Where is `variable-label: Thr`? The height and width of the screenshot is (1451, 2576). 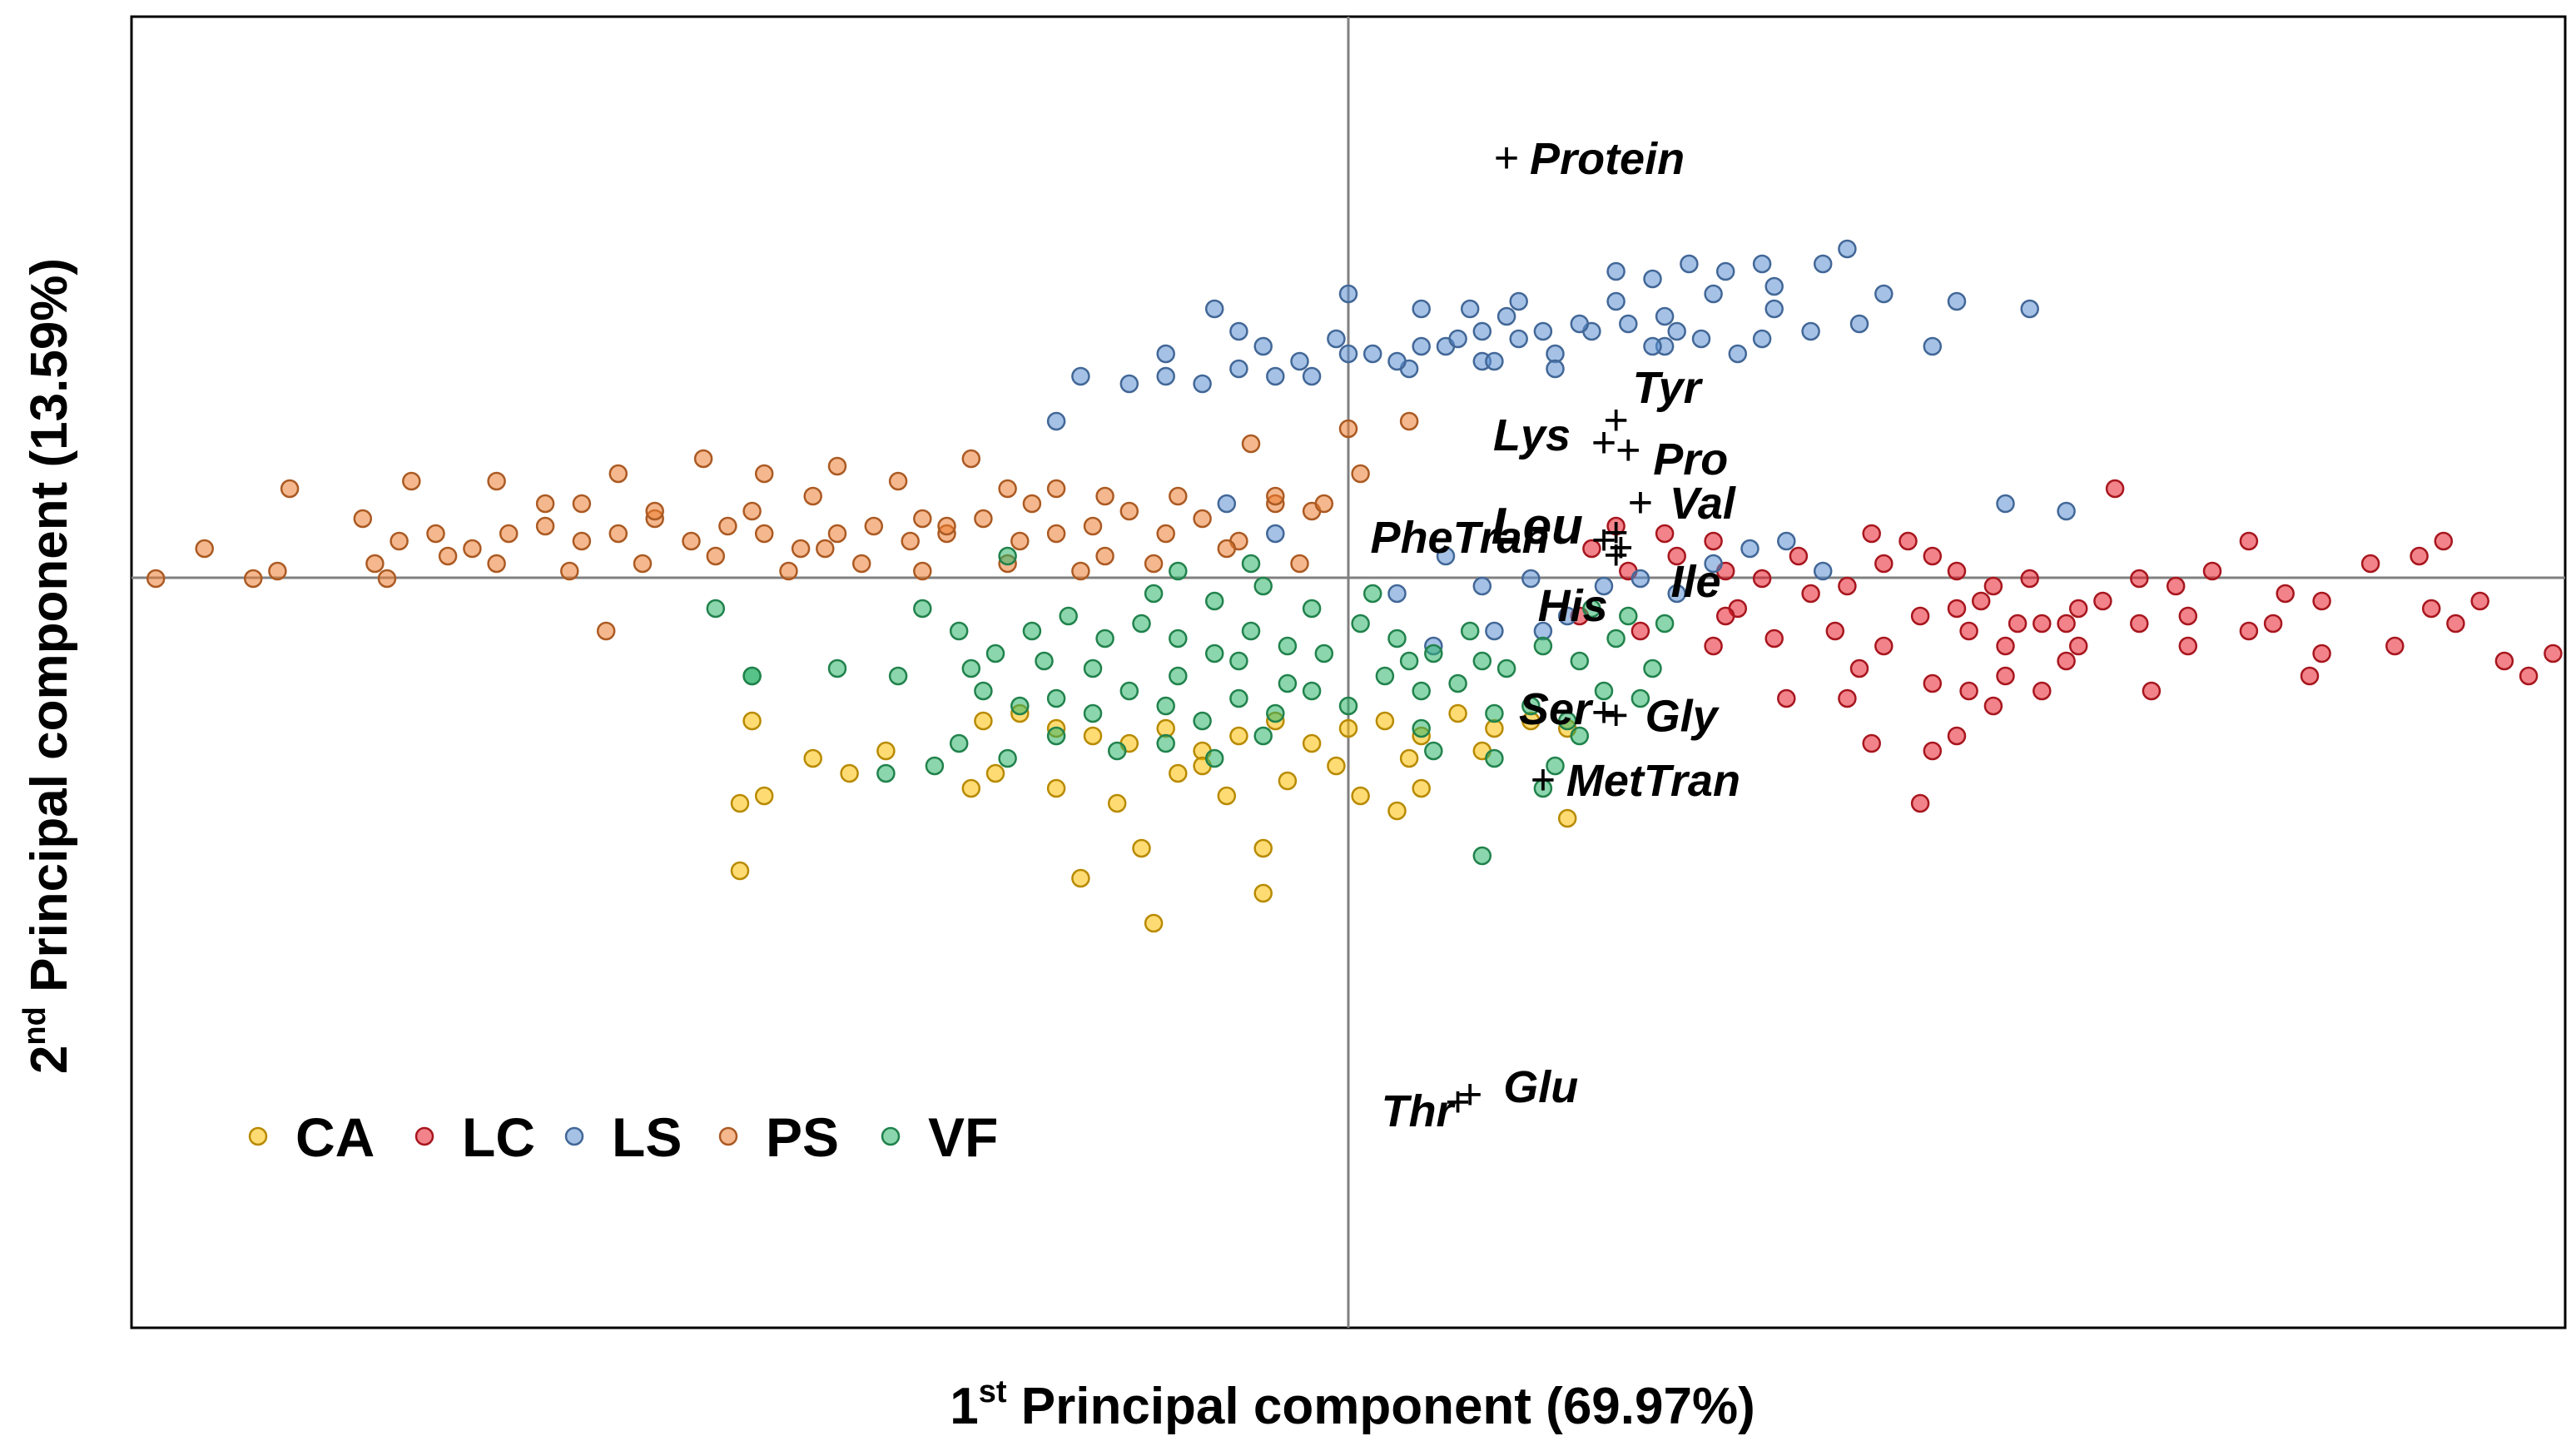
variable-label: Thr is located at coordinates (1419, 1111).